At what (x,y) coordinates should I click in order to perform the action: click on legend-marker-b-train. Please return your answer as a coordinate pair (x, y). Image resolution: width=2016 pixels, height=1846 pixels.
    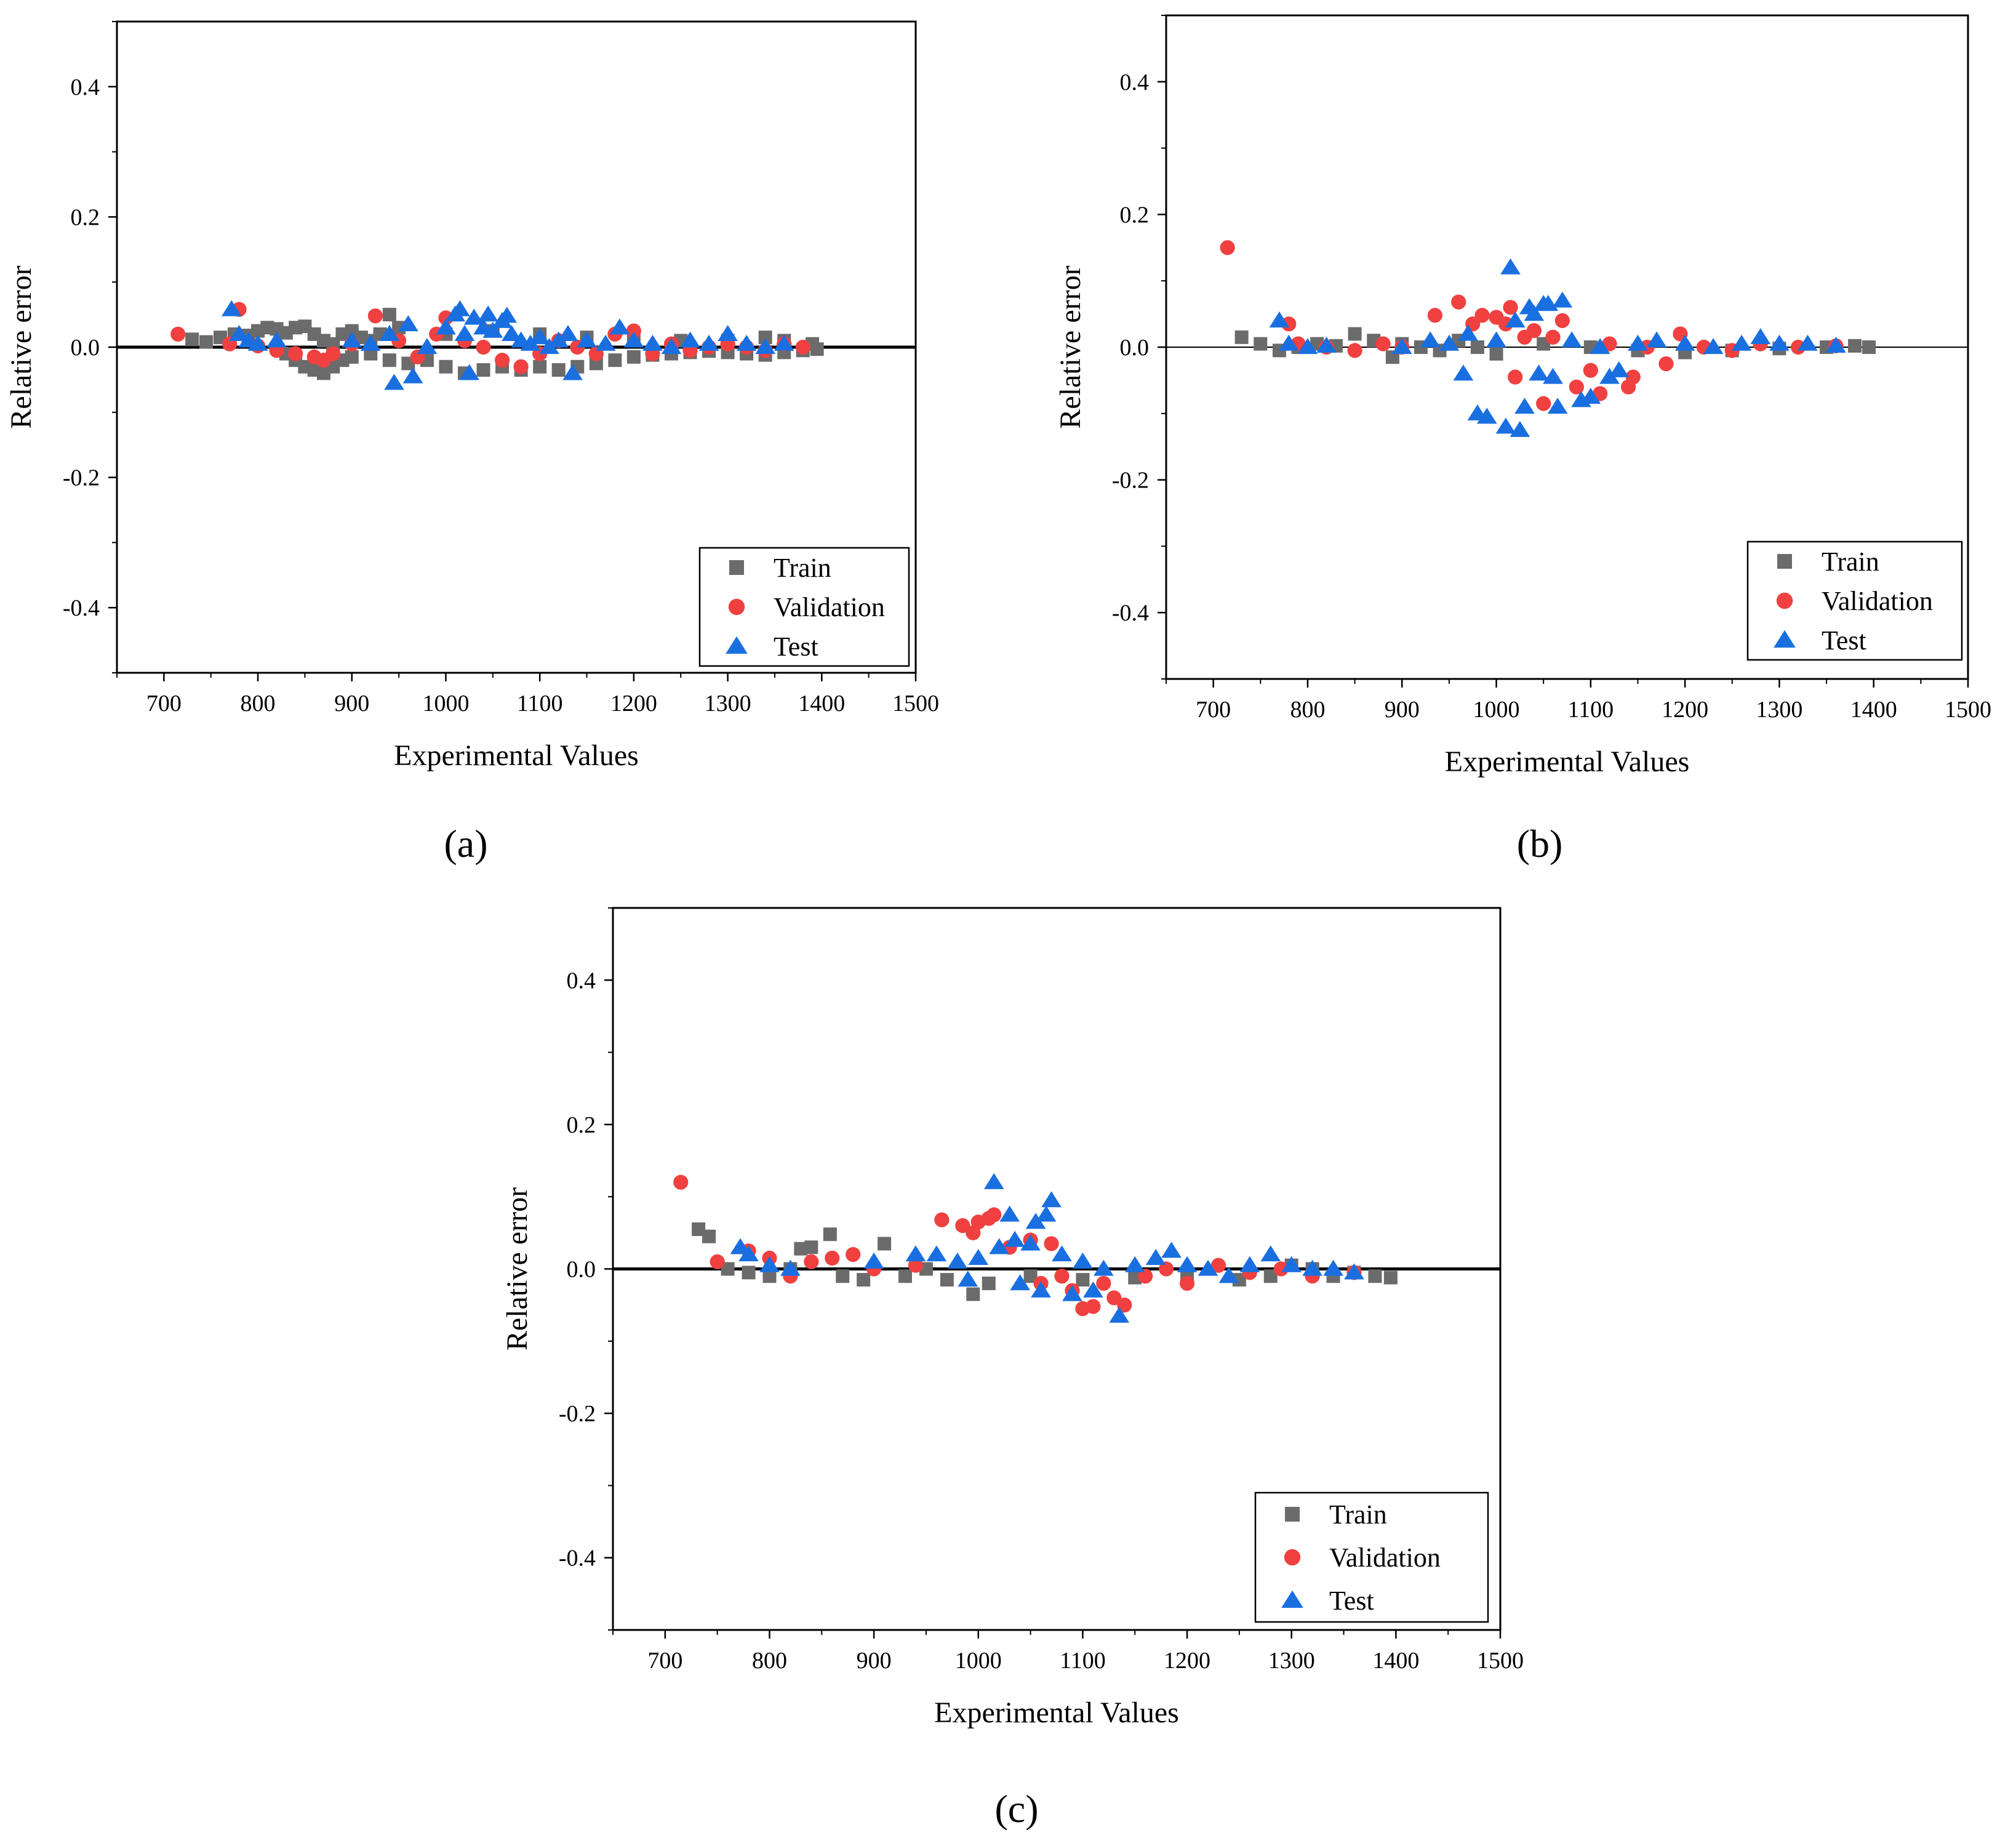
    Looking at the image, I should click on (1784, 561).